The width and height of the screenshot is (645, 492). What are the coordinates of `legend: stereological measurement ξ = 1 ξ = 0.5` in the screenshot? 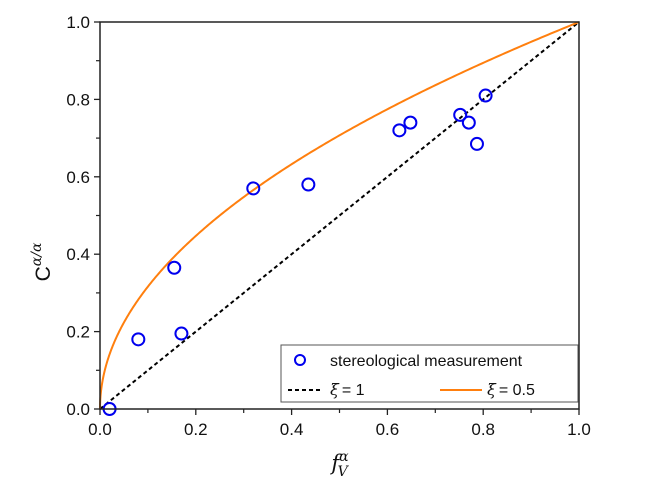 It's located at (429, 373).